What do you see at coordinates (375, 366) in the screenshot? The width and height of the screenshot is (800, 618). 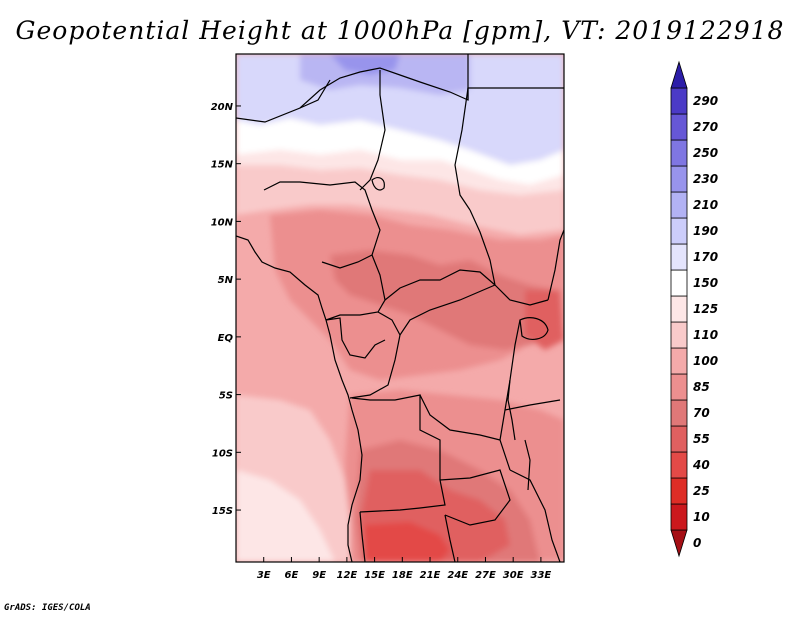 I see `border-drc-west` at bounding box center [375, 366].